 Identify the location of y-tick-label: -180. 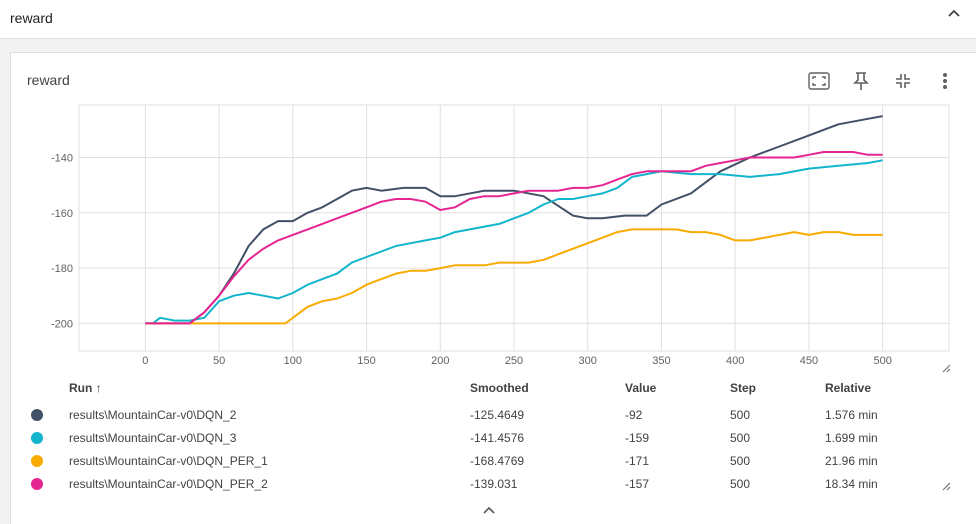
(62, 269).